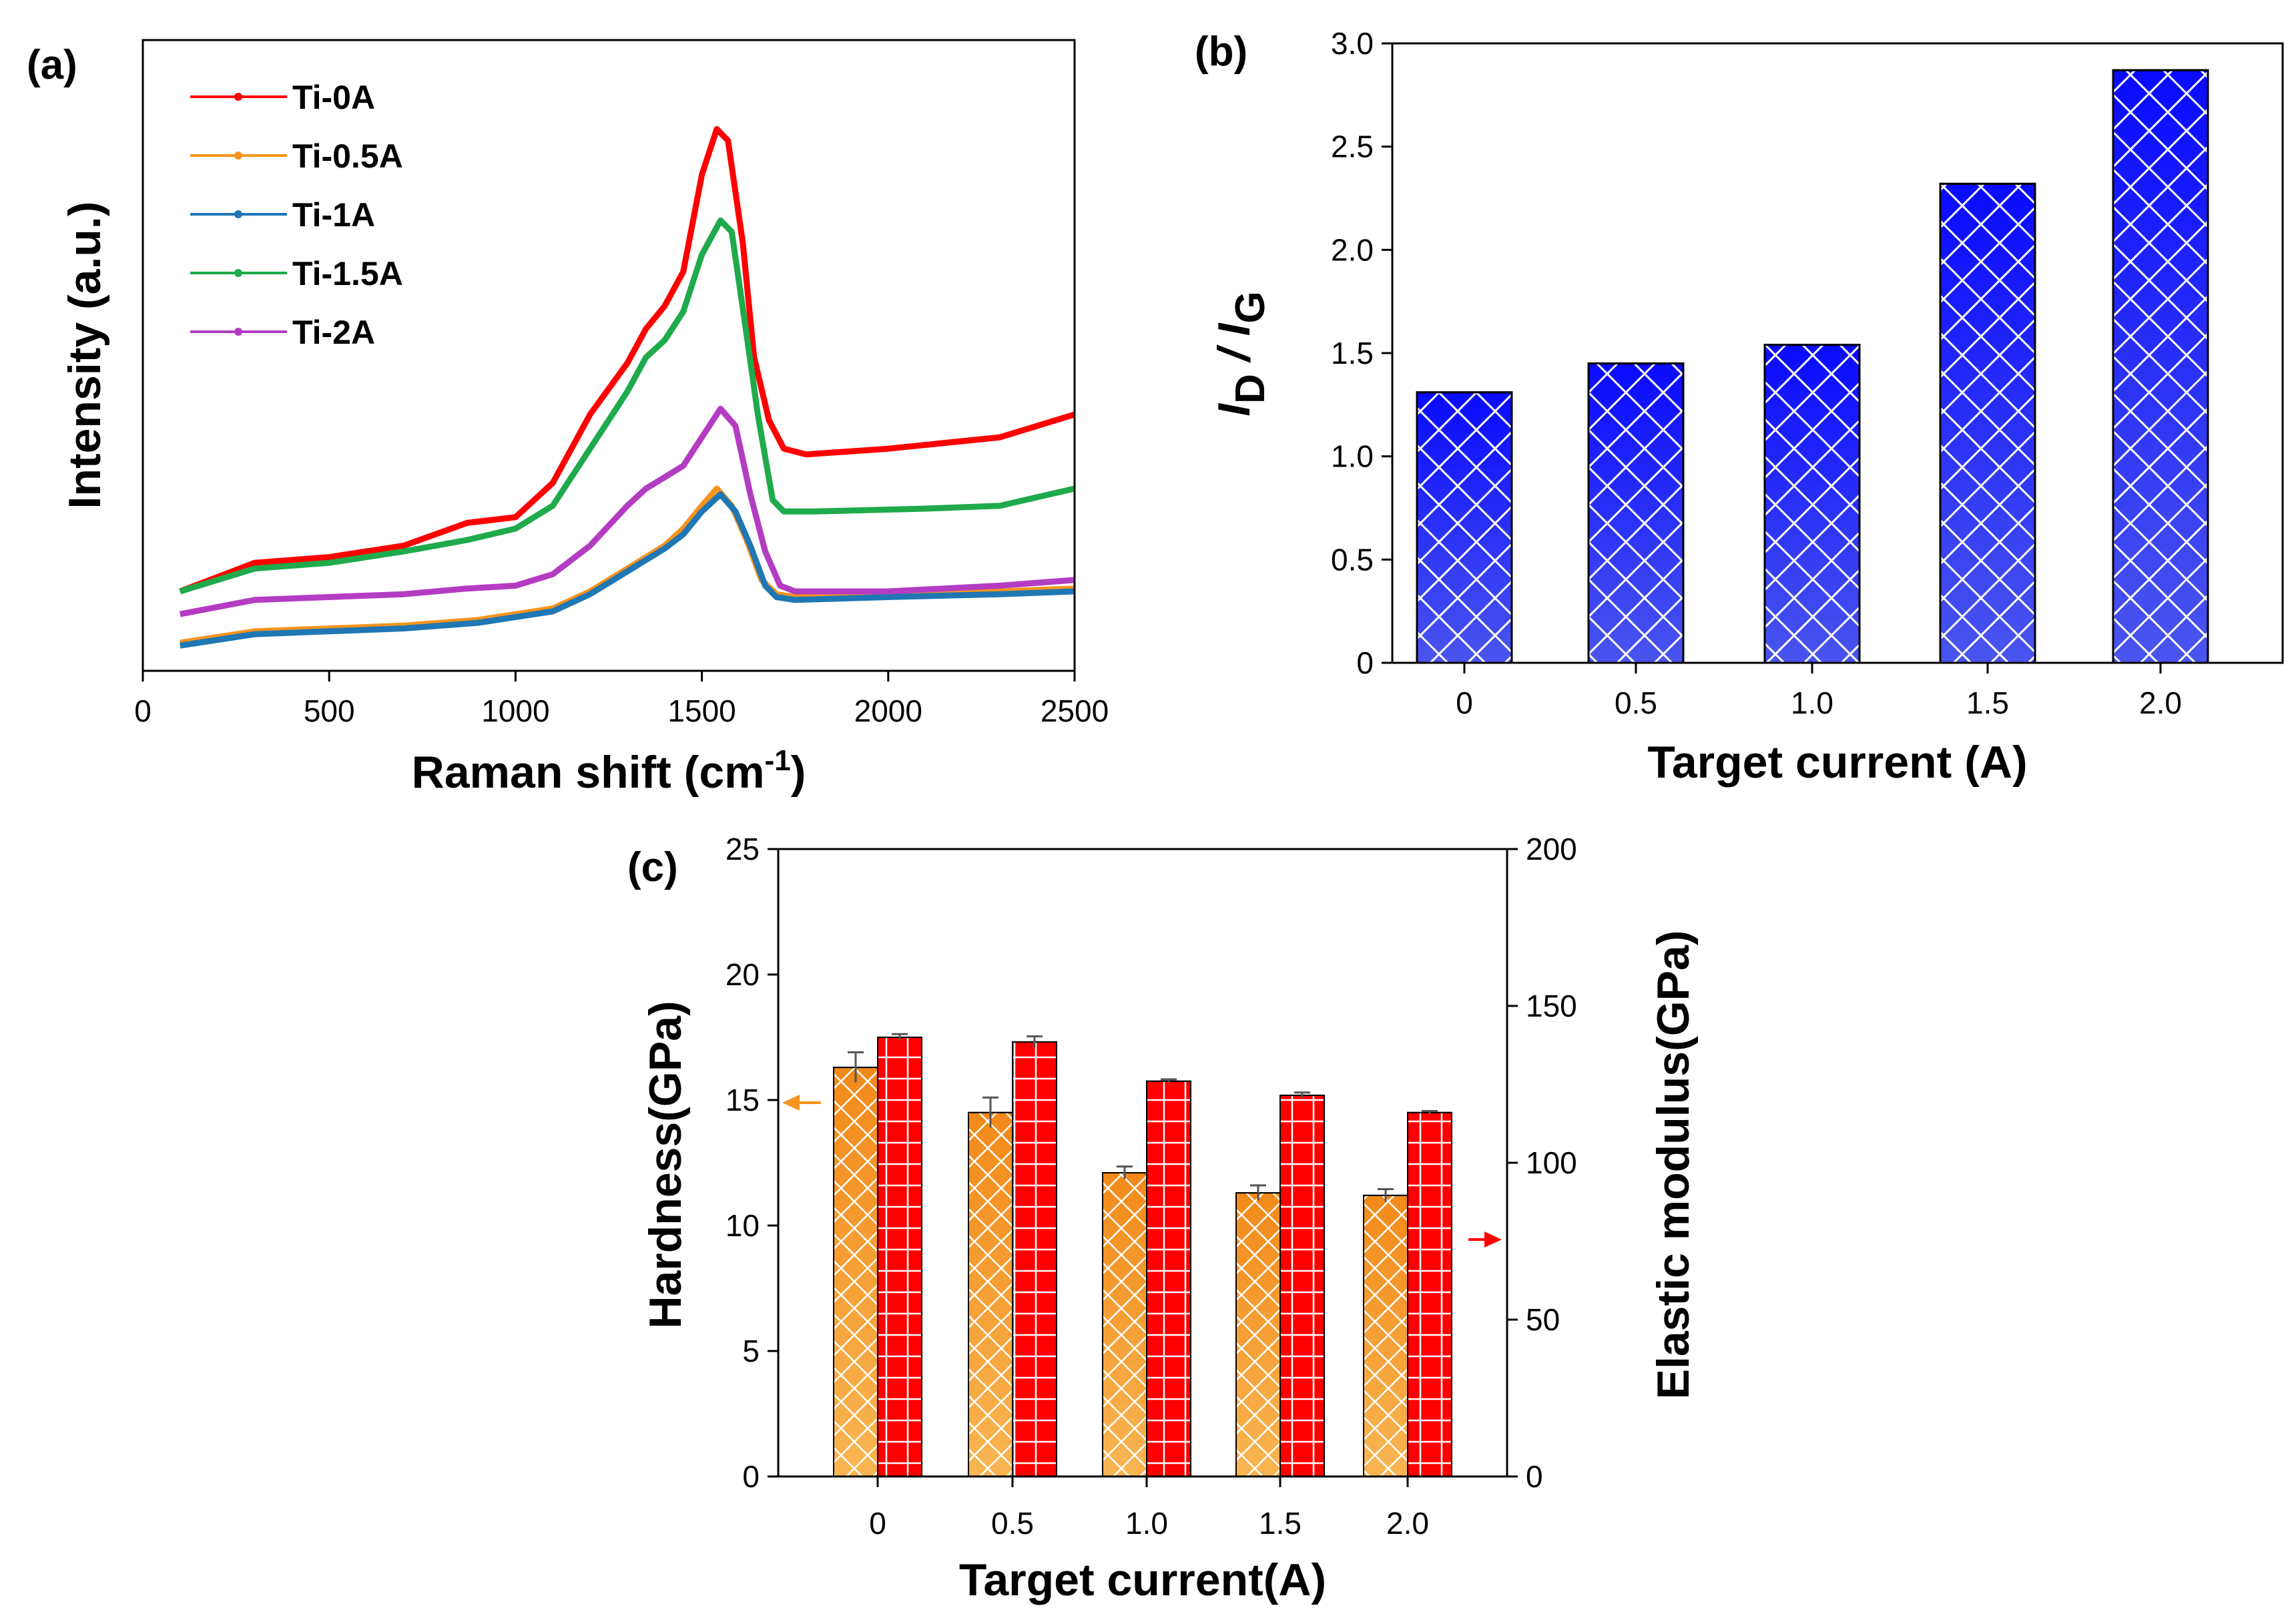 The height and width of the screenshot is (1624, 2296). I want to click on y-tick-label-left: 10, so click(743, 1225).